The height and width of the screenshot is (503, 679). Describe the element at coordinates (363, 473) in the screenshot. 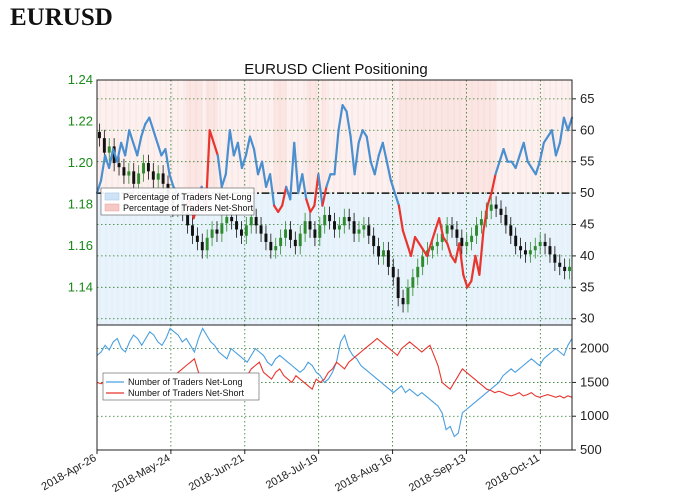

I see `date-tick-label: 2018-Aug-16` at that location.